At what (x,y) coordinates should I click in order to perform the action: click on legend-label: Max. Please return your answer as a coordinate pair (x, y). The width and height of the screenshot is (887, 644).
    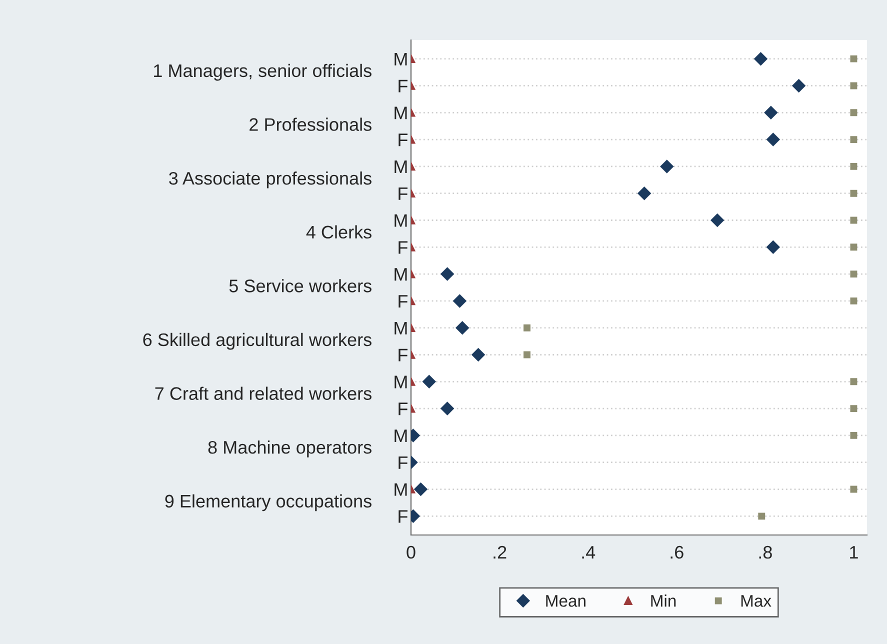
    Looking at the image, I should click on (756, 601).